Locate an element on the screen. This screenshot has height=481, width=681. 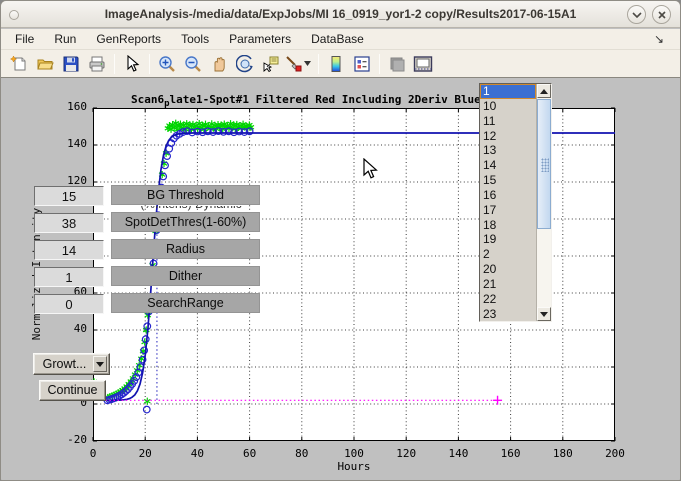
x-tick-label: 80 is located at coordinates (302, 453).